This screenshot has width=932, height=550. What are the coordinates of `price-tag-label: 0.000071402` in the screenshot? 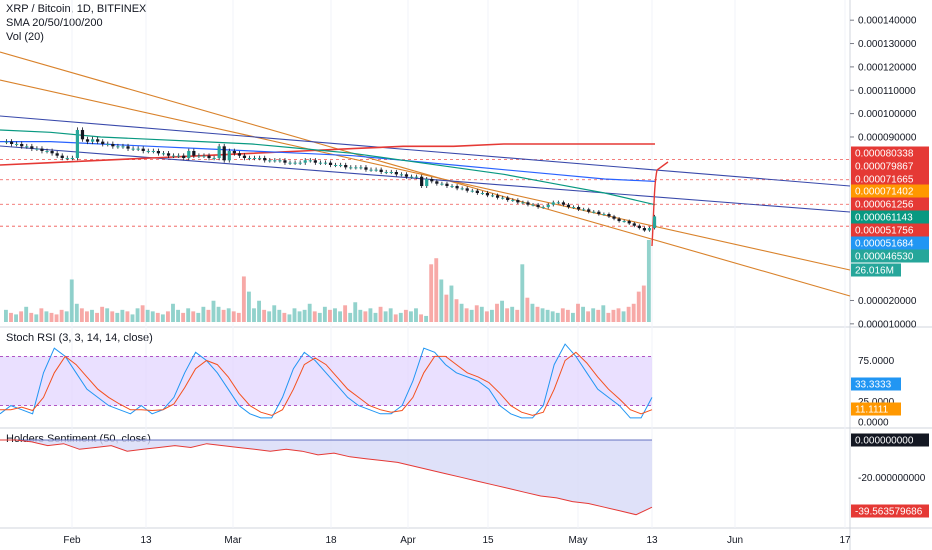 It's located at (884, 192).